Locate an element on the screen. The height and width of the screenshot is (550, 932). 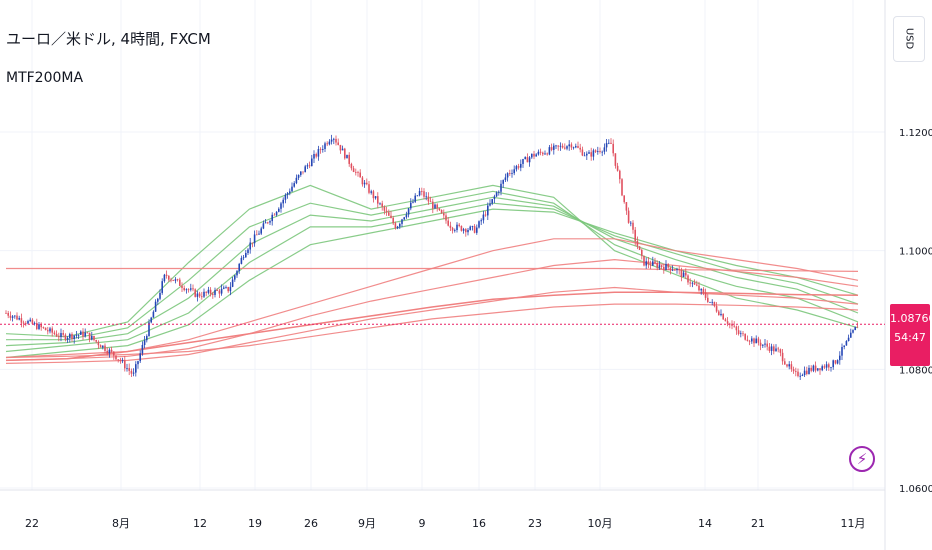
indicator-name: MTF200MA is located at coordinates (45, 78).